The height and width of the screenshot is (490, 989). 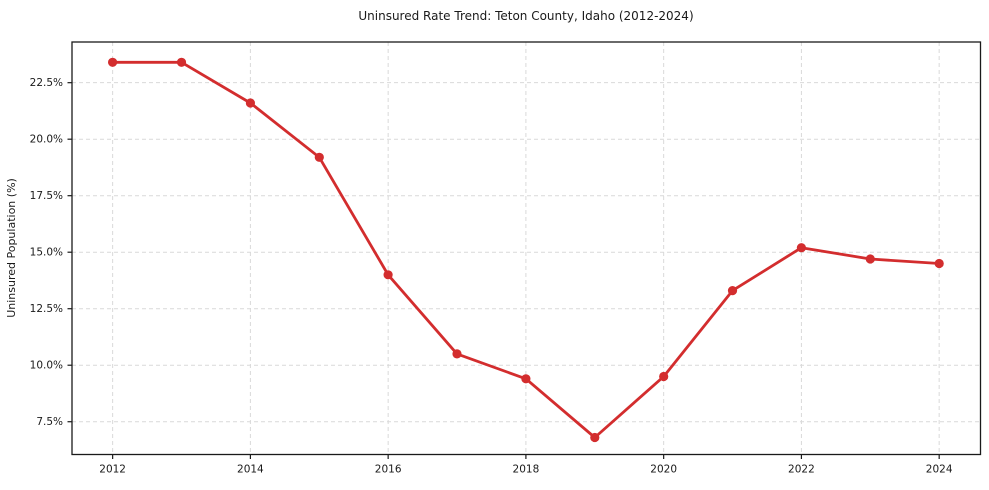 What do you see at coordinates (46, 196) in the screenshot?
I see `y-tick-label: 17.5%` at bounding box center [46, 196].